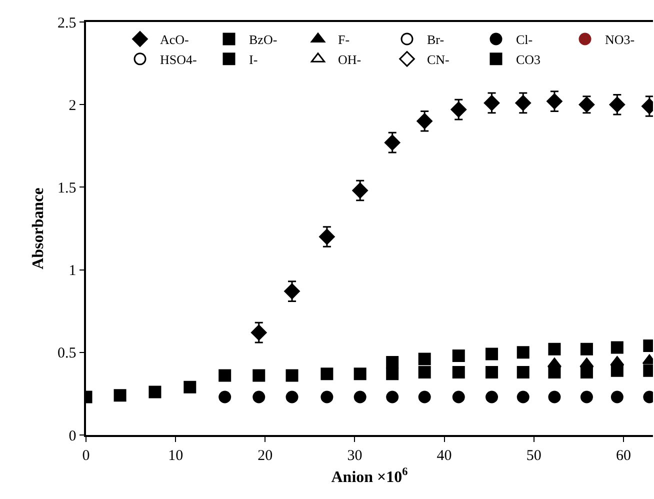  Describe the element at coordinates (67, 23) in the screenshot. I see `y-tick-label: 2.5` at that location.